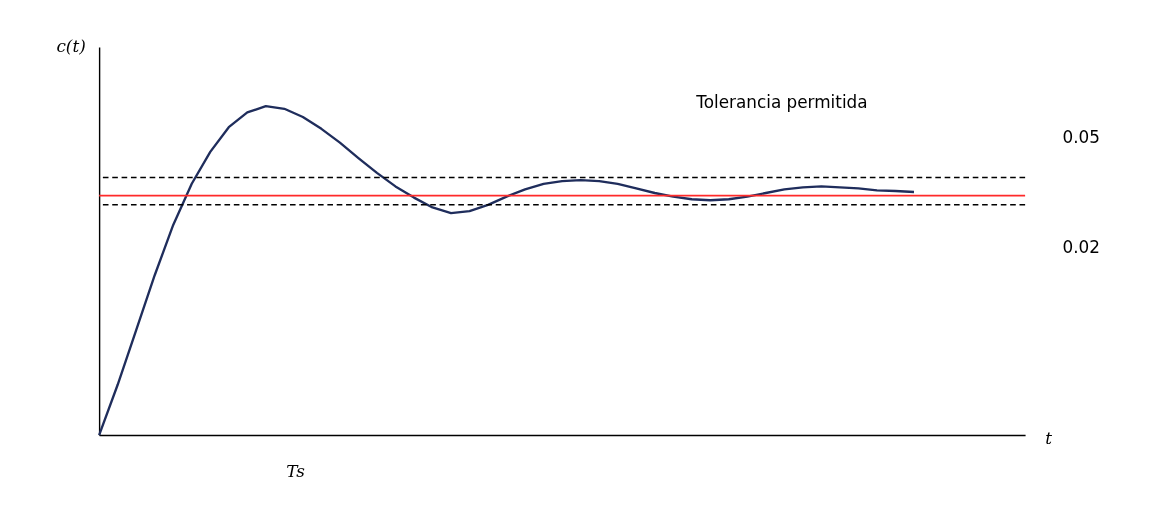 Image resolution: width=1157 pixels, height=515 pixels. What do you see at coordinates (1081, 137) in the screenshot?
I see `text: 0.05` at bounding box center [1081, 137].